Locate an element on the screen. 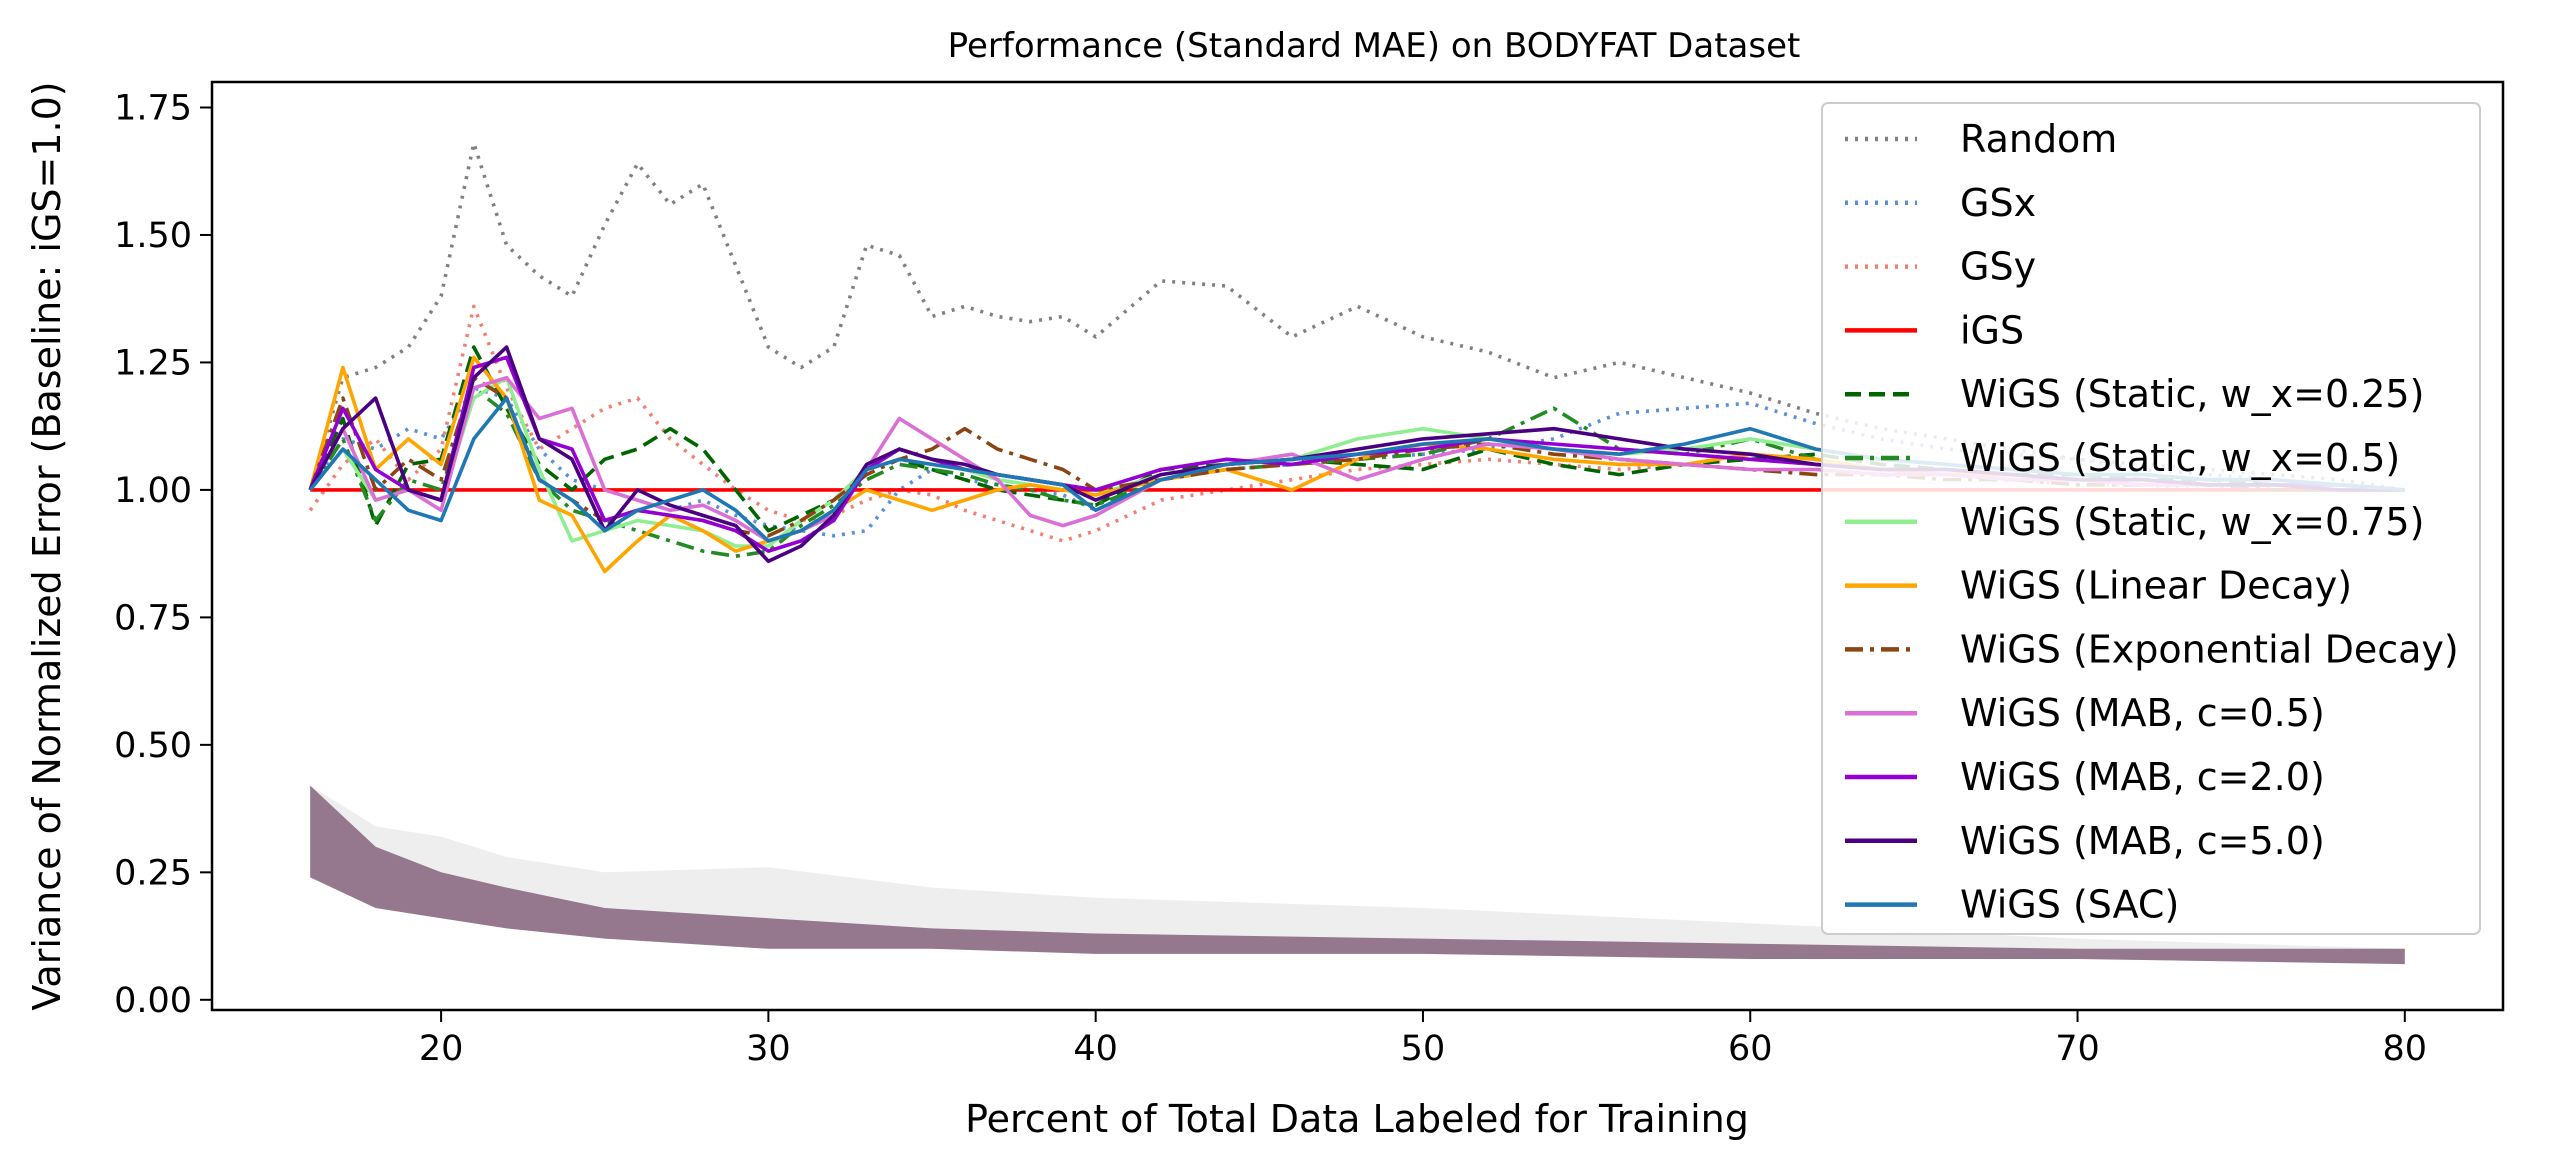 The height and width of the screenshot is (1166, 2565). x-tick-label: 40 is located at coordinates (1095, 1049).